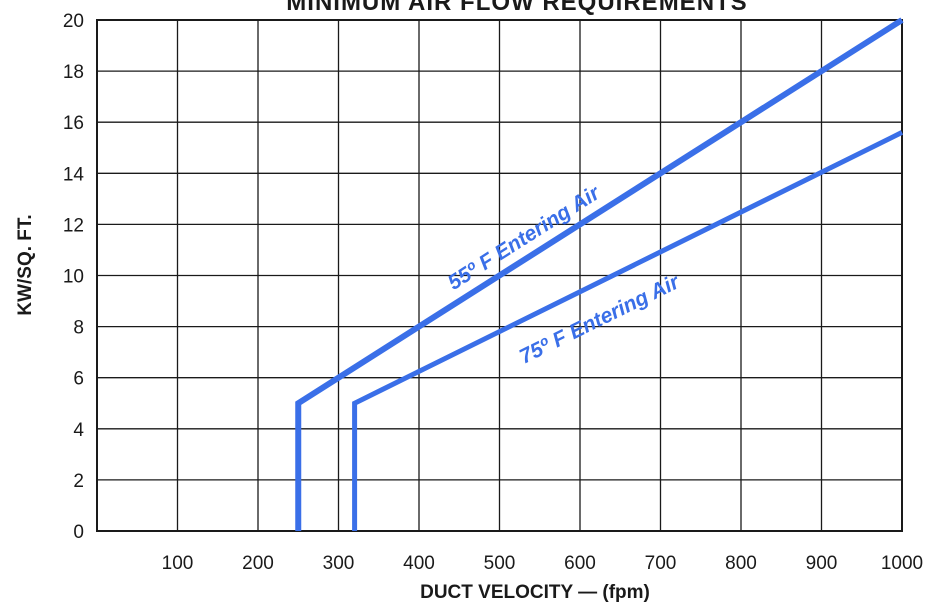 The height and width of the screenshot is (606, 929). I want to click on y-tick-label: 6, so click(78, 379).